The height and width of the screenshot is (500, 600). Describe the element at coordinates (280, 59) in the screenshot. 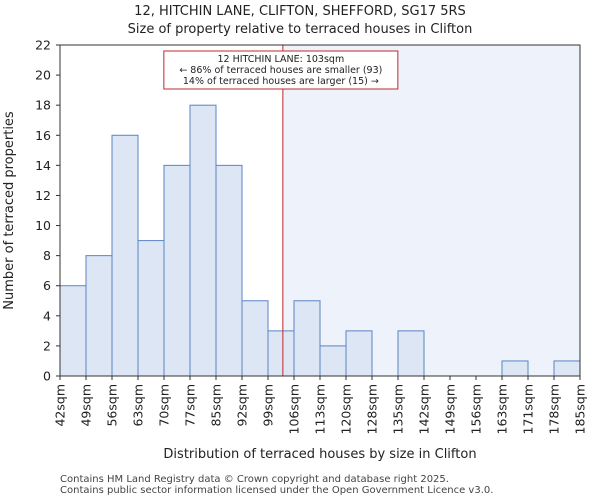

I see `annotation-line: 12 HITCHIN LANE: 103sqm` at that location.